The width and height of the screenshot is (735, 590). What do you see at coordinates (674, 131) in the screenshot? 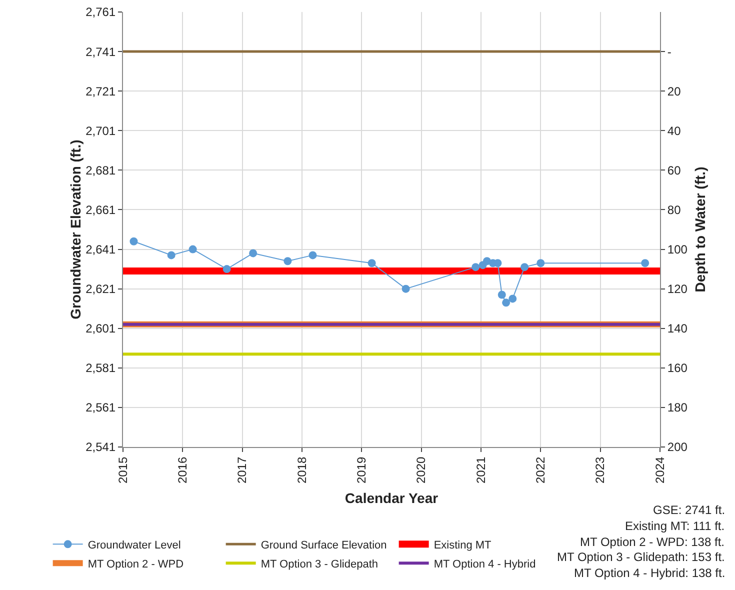
I see `y2-tick-label: 40` at bounding box center [674, 131].